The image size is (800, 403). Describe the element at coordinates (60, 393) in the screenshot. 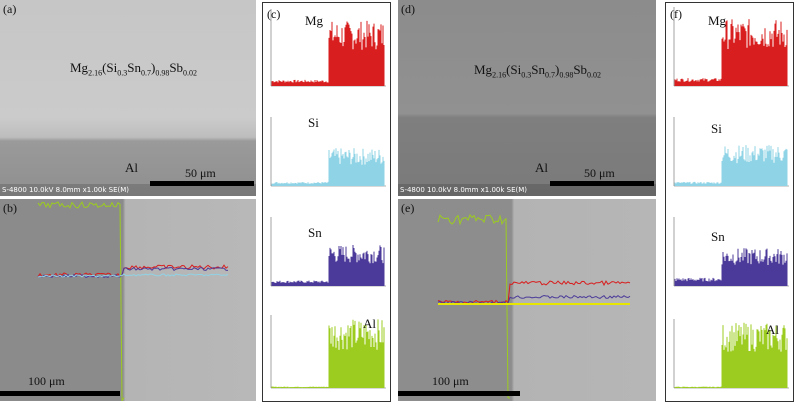

I see `scale-bar-b` at that location.